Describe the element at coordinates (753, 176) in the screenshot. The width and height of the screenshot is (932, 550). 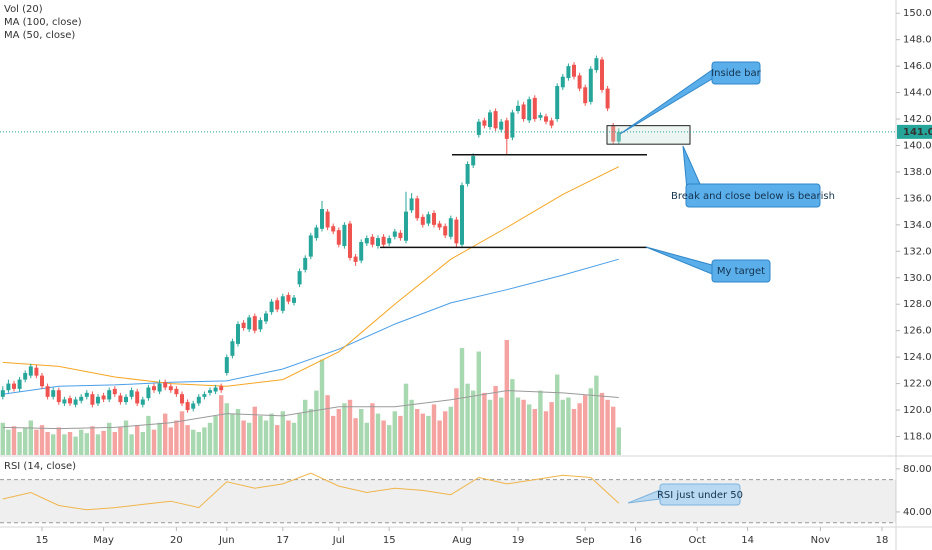
I see `callout-bearish: Break and close below is bearish` at that location.